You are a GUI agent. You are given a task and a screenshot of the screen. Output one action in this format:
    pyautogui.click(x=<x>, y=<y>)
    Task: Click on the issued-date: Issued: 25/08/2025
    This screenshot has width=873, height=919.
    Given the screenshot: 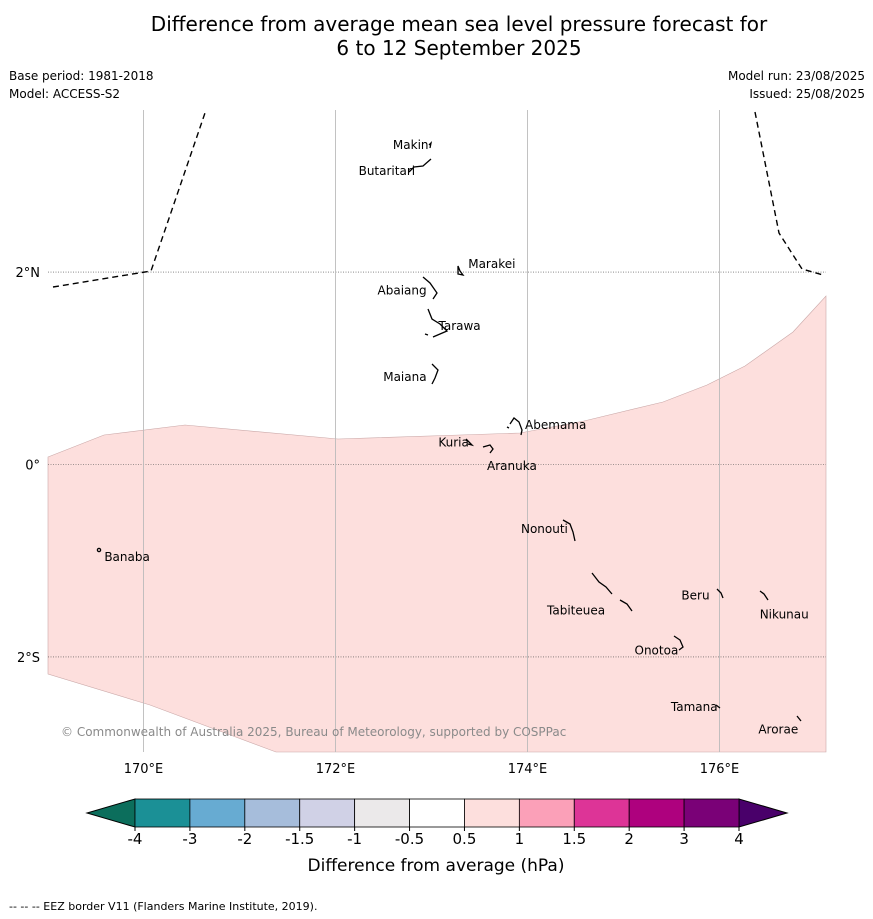 What is the action you would take?
    pyautogui.click(x=807, y=94)
    